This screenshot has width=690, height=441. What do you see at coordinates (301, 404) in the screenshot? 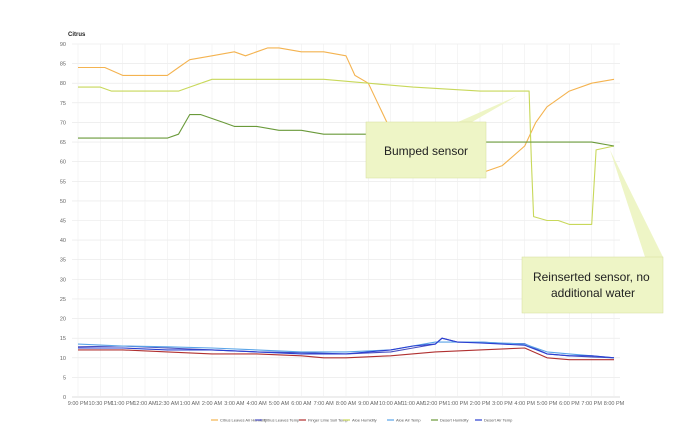
I see `x-tick-label: 6:00 AM` at bounding box center [301, 404].